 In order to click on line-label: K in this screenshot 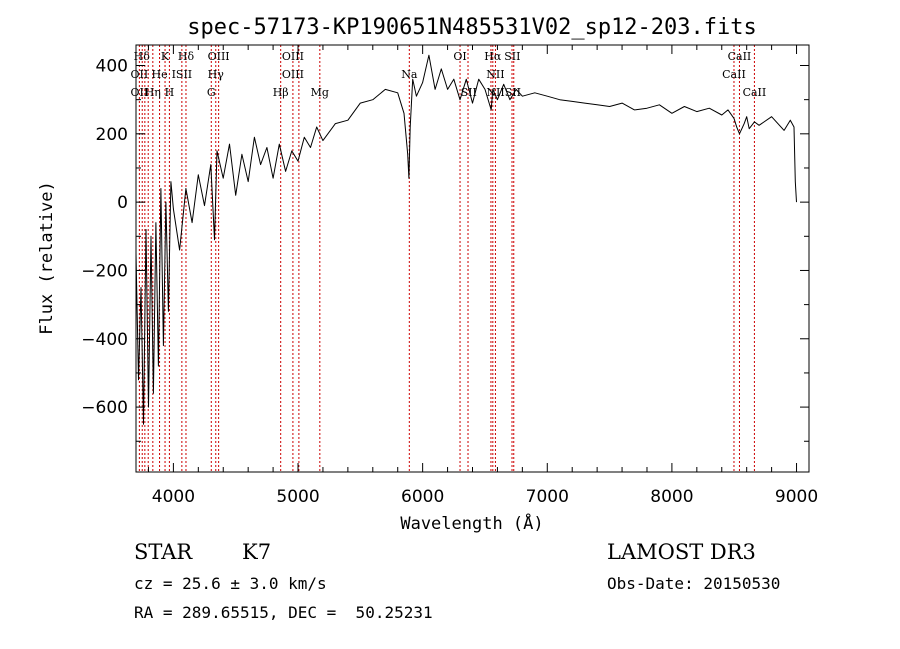, I will do `click(165, 56)`.